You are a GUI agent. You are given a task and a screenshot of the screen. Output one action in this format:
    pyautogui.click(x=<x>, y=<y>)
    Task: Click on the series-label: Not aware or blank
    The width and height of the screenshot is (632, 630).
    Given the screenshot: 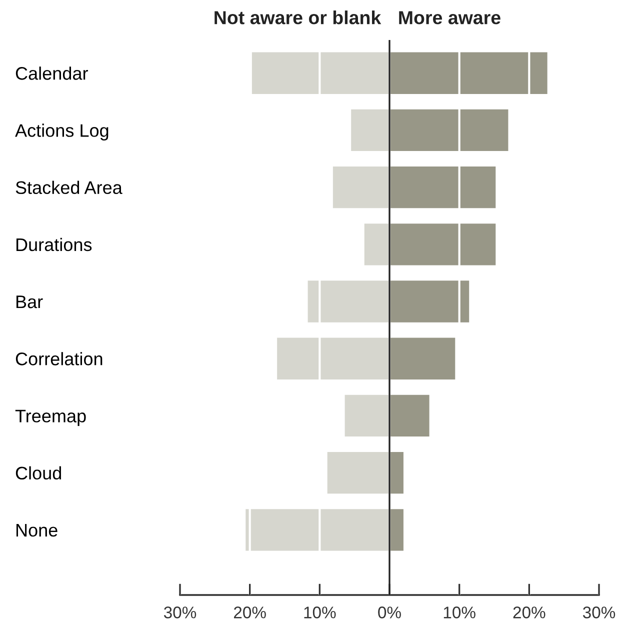 What is the action you would take?
    pyautogui.click(x=298, y=17)
    